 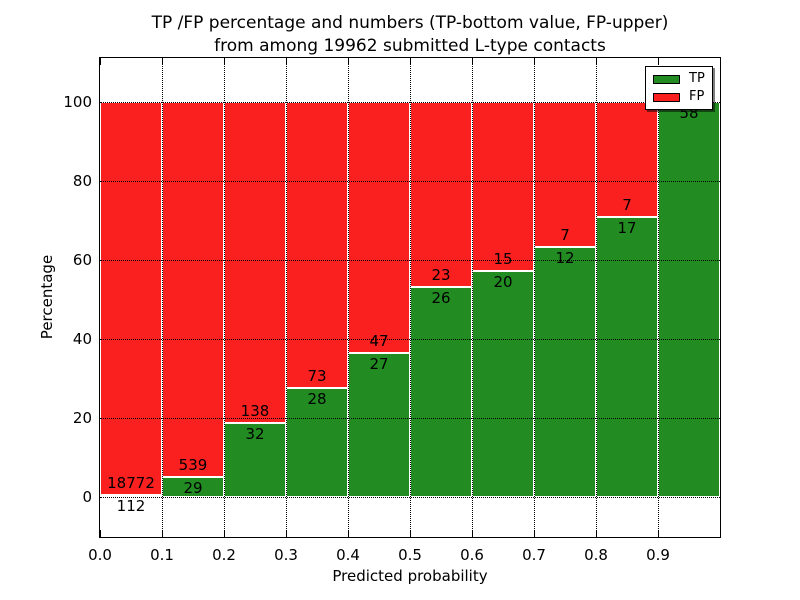 I want to click on tp-swatch-icon, so click(x=666, y=79).